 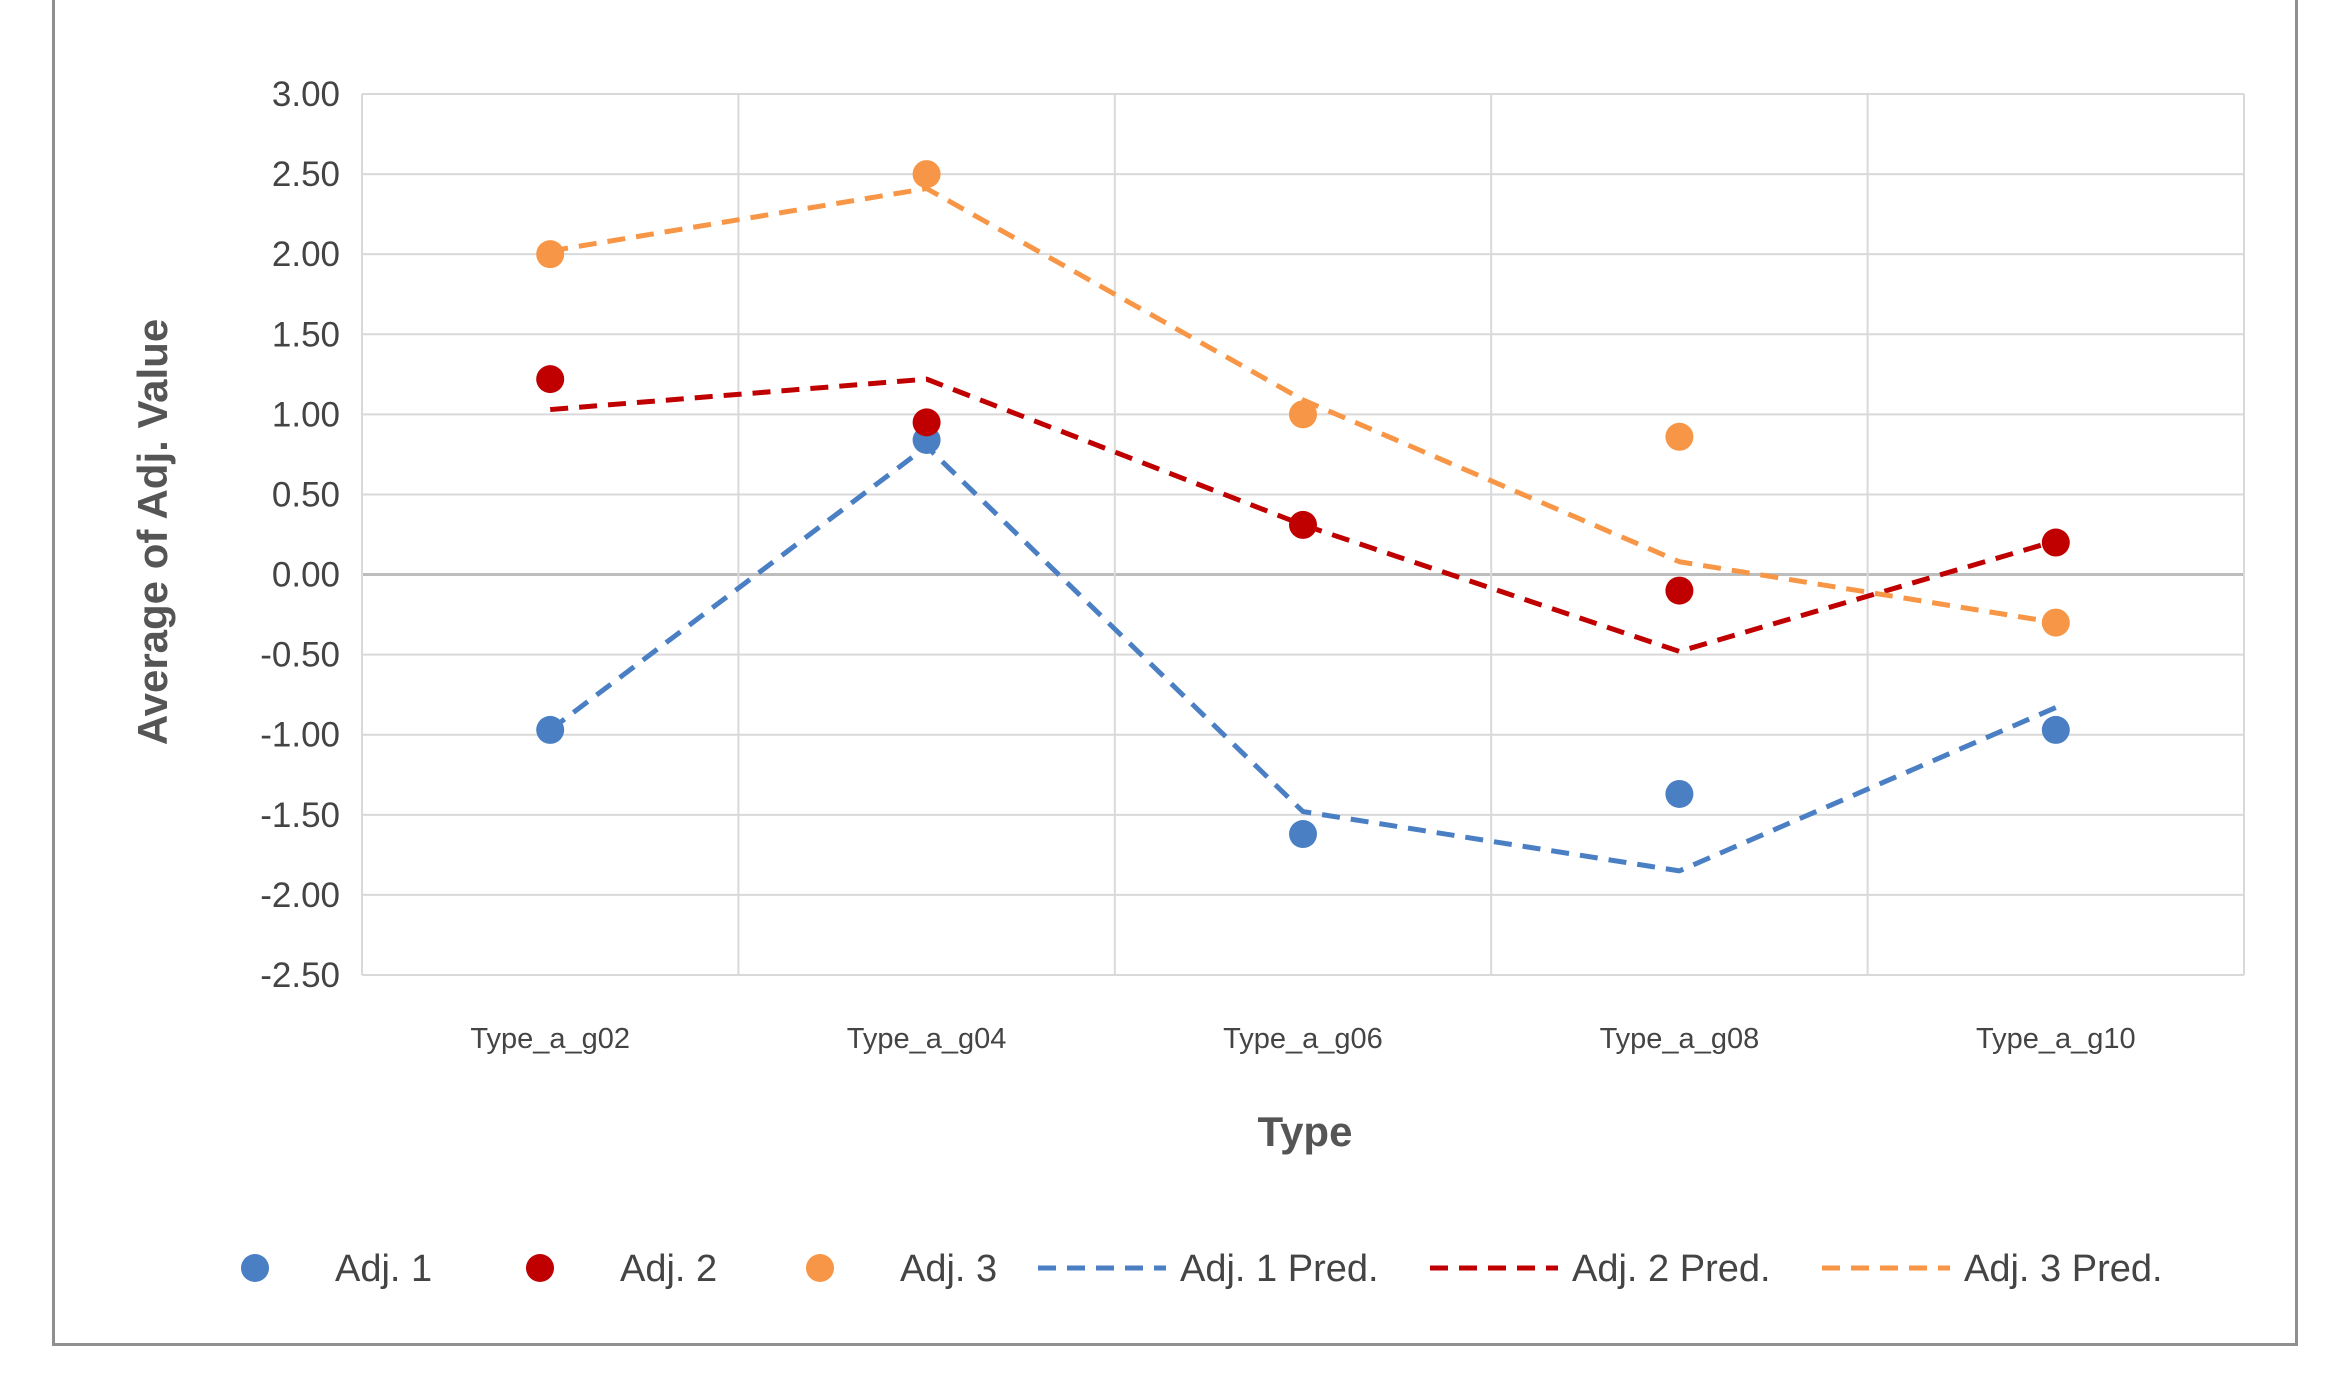 I want to click on y-tick-label: -0.50, so click(x=300, y=655).